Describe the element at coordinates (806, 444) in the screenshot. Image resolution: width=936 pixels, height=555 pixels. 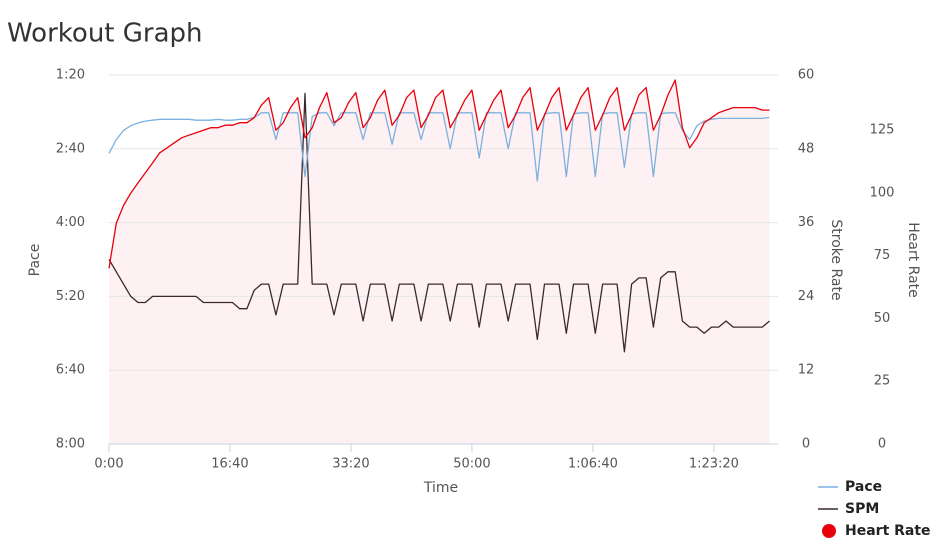
I see `y2-tick-label: 0` at that location.